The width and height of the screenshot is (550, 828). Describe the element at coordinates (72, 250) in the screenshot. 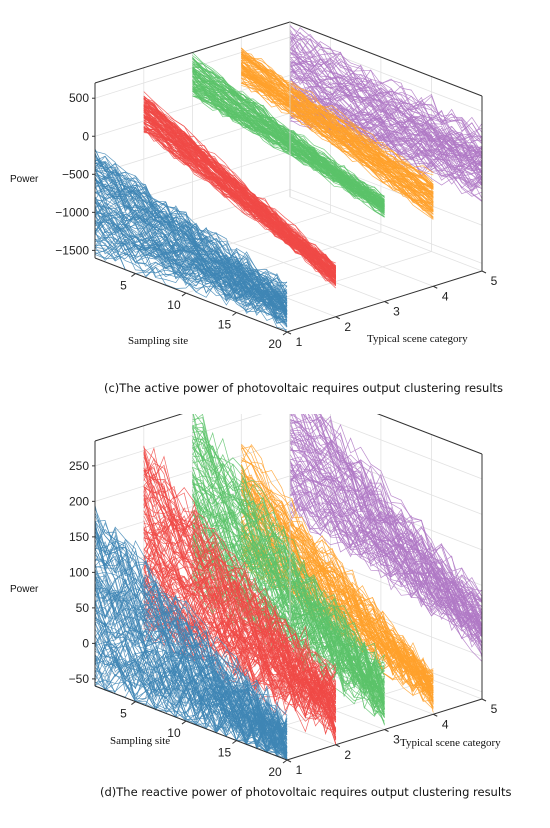

I see `y-tick-label: −1500` at that location.